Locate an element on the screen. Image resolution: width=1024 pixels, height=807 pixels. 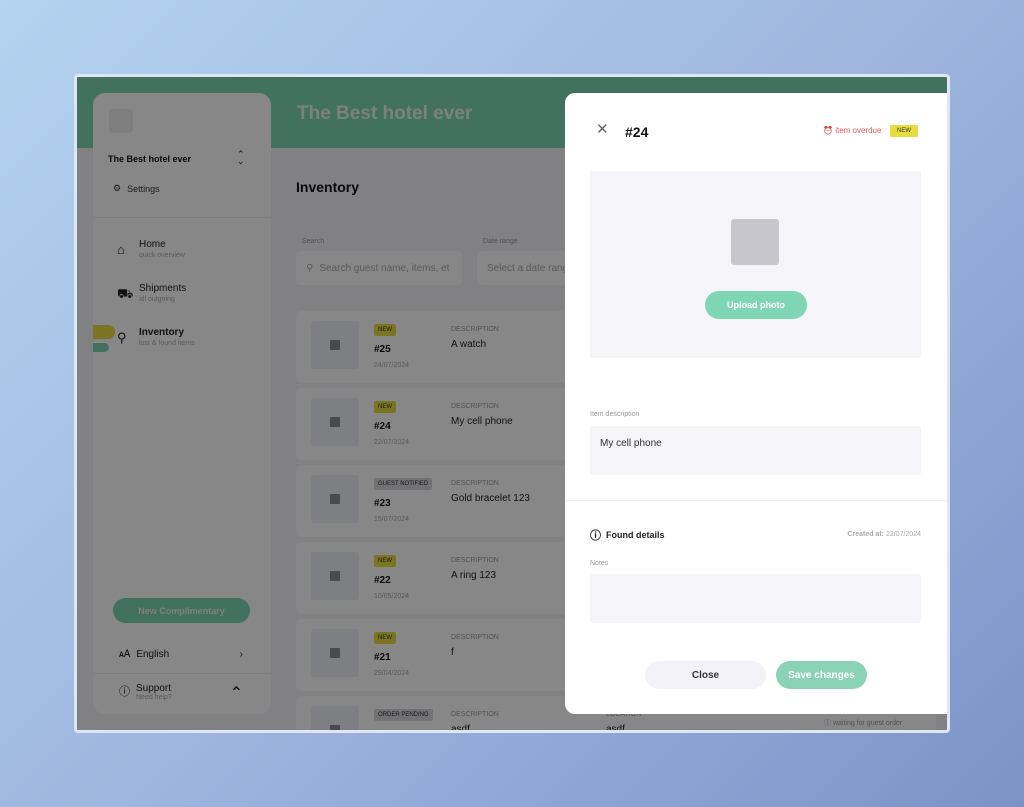
image-placeholder-icon is located at coordinates (755, 242).